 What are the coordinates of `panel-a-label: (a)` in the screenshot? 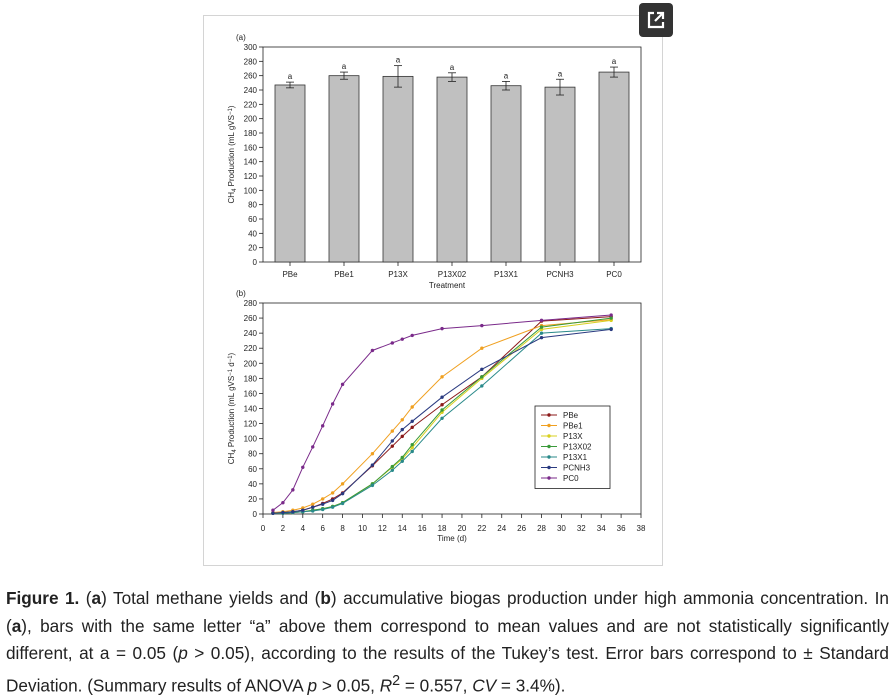 It's located at (241, 37).